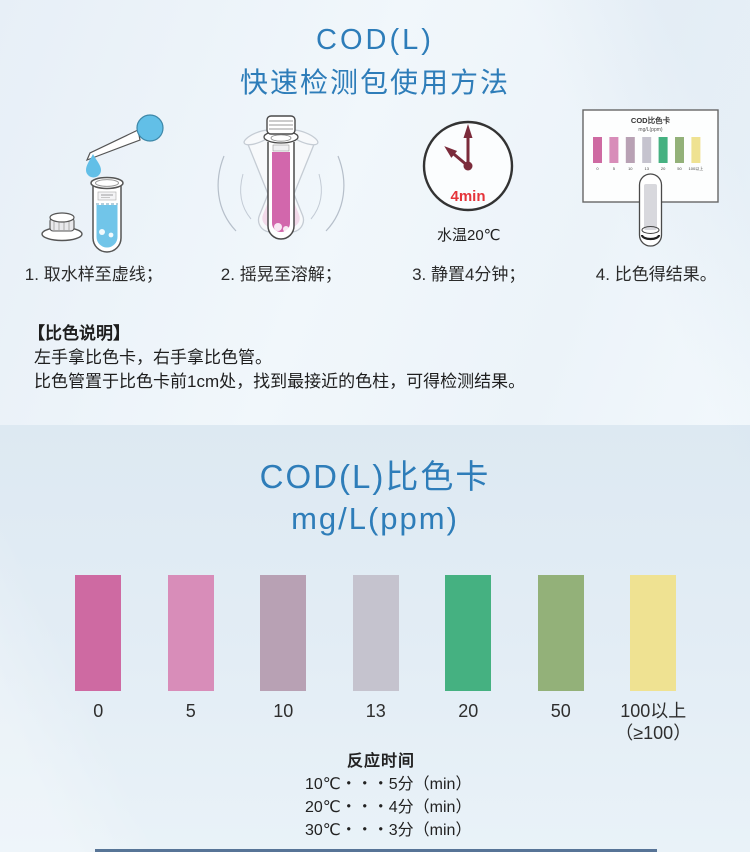 Image resolution: width=750 pixels, height=852 pixels. What do you see at coordinates (679, 168) in the screenshot?
I see `svg-text: 50` at bounding box center [679, 168].